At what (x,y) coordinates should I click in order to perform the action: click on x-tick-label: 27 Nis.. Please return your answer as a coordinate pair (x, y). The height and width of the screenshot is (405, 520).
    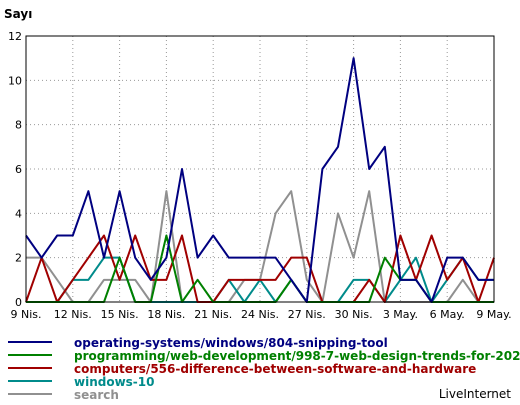
    Looking at the image, I should click on (307, 314).